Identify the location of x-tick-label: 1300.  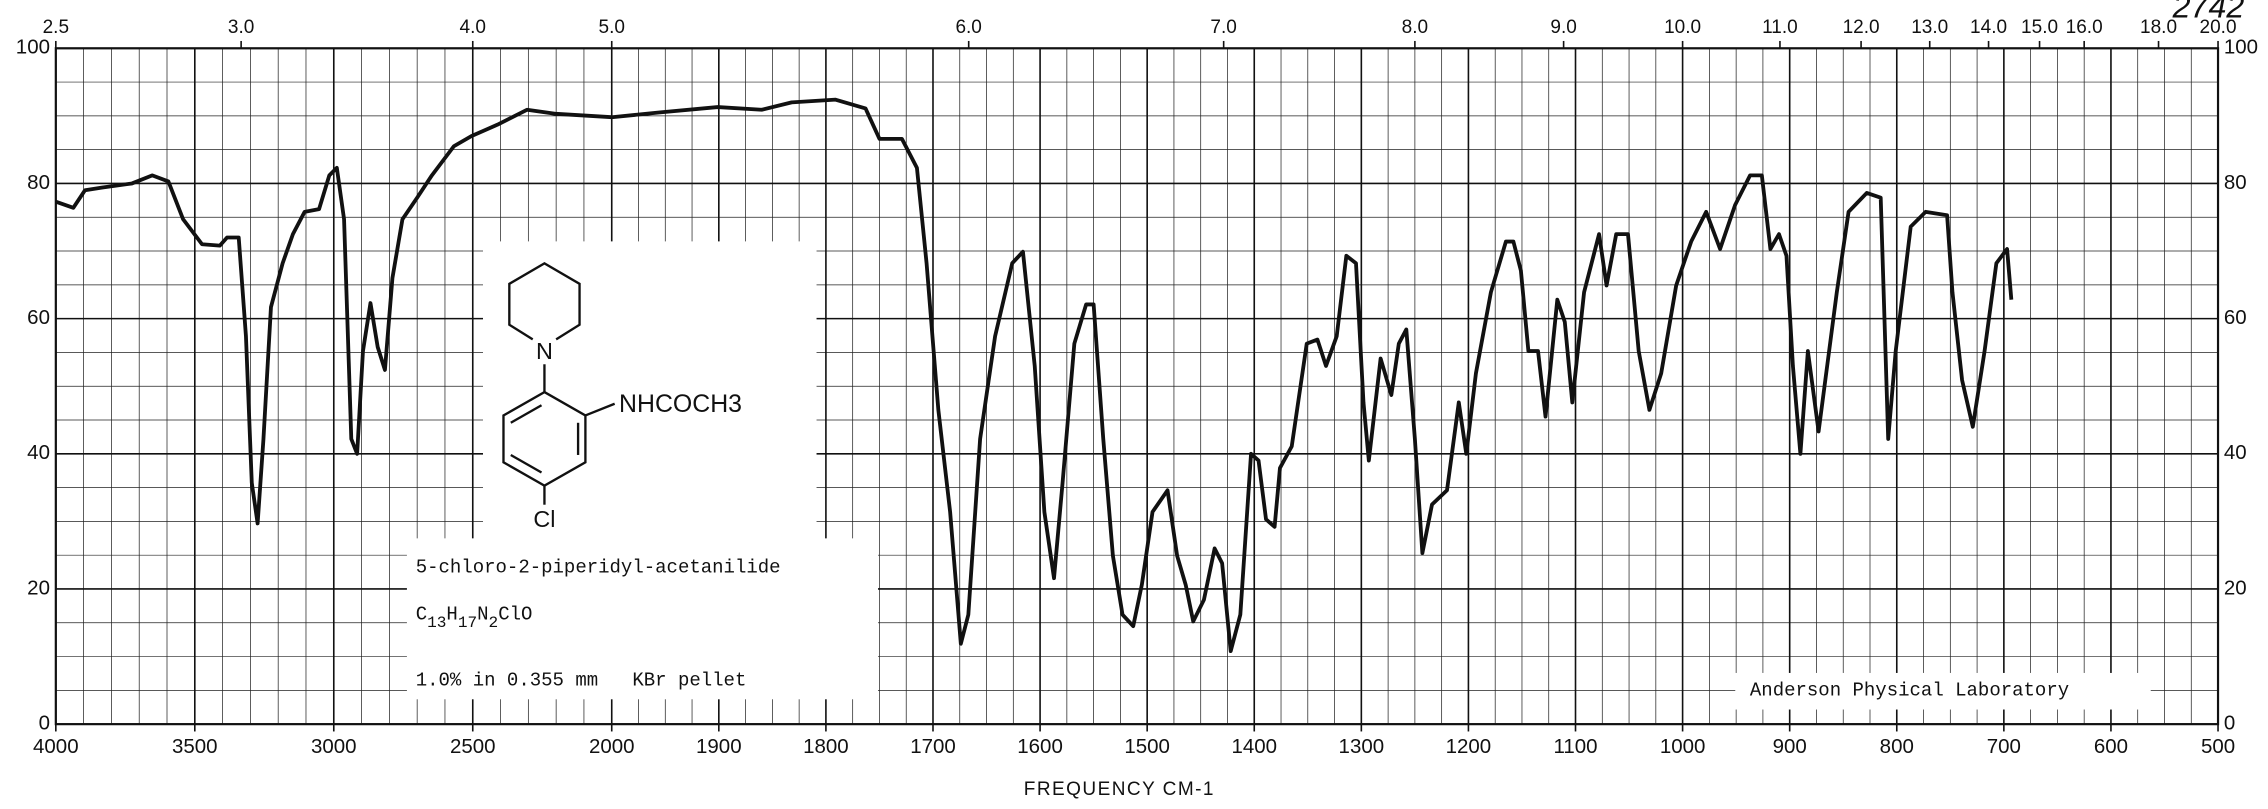
(1362, 746).